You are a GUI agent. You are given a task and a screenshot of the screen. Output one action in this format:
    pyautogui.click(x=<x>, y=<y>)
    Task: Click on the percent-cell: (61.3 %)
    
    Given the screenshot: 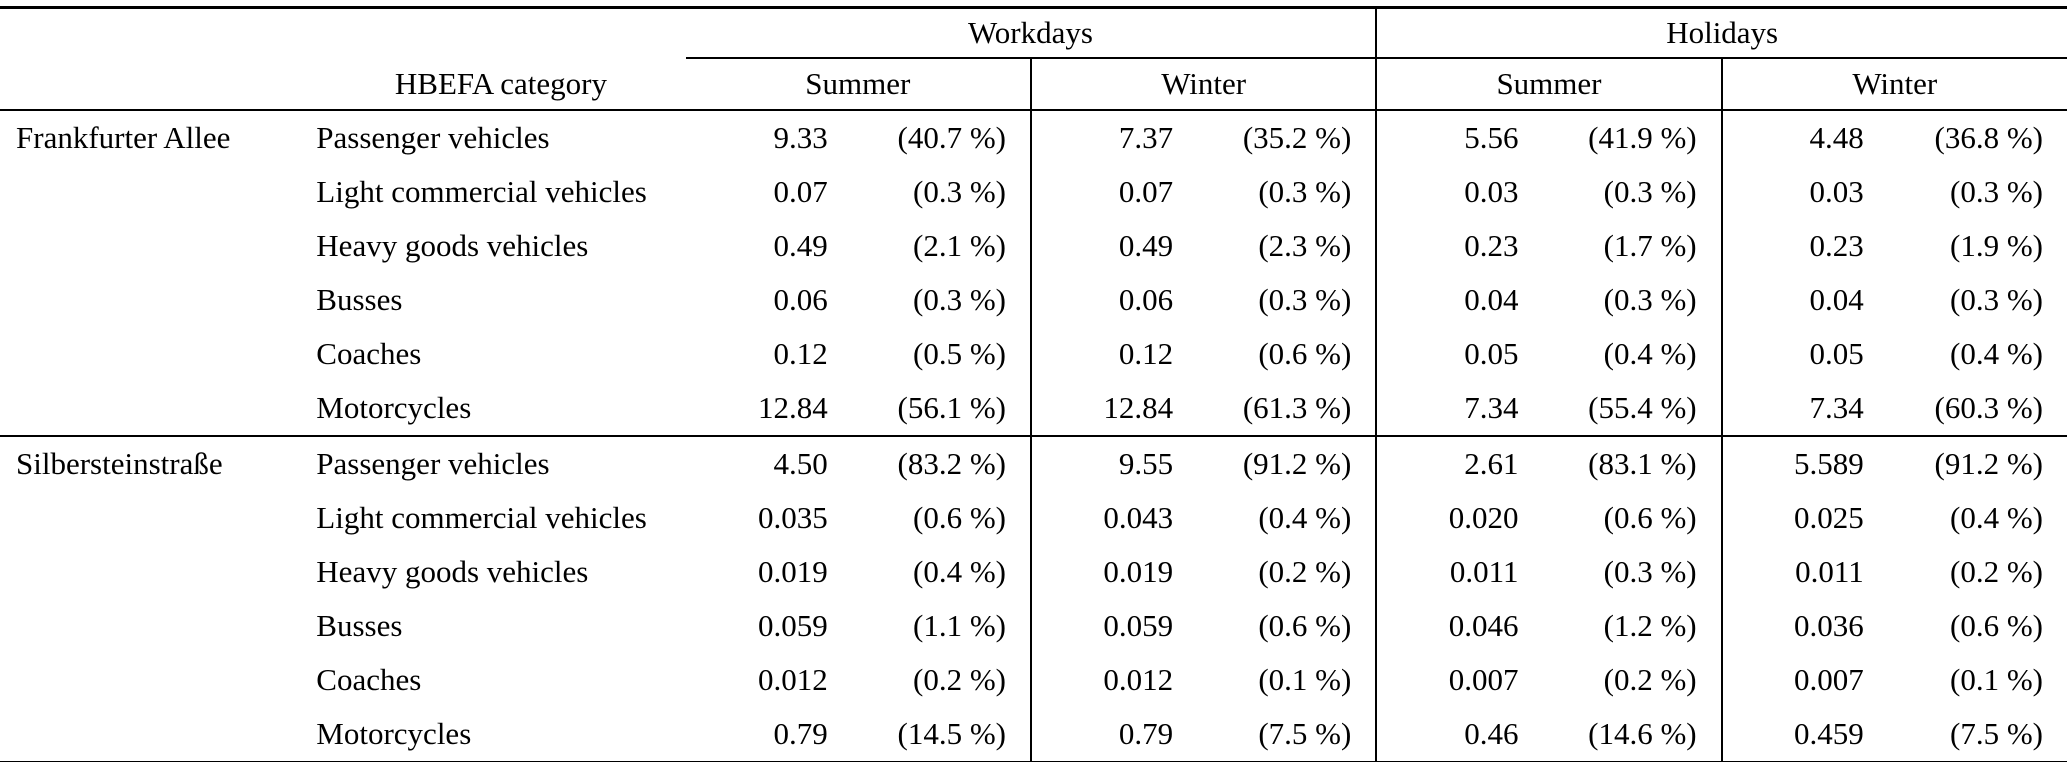 What is the action you would take?
    pyautogui.click(x=1297, y=407)
    